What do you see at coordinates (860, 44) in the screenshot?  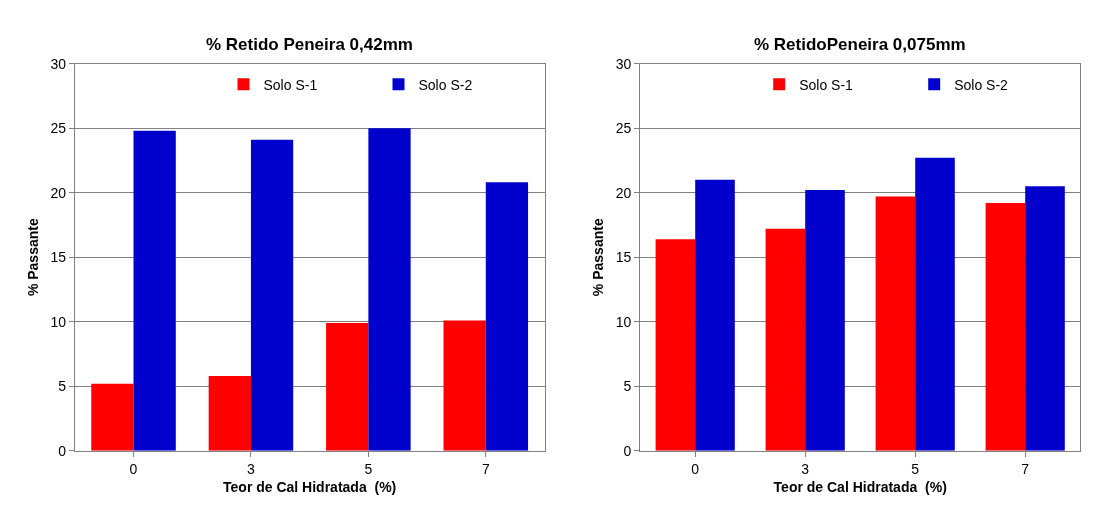 I see `chart-title: % RetidoPeneira 0,075mm` at bounding box center [860, 44].